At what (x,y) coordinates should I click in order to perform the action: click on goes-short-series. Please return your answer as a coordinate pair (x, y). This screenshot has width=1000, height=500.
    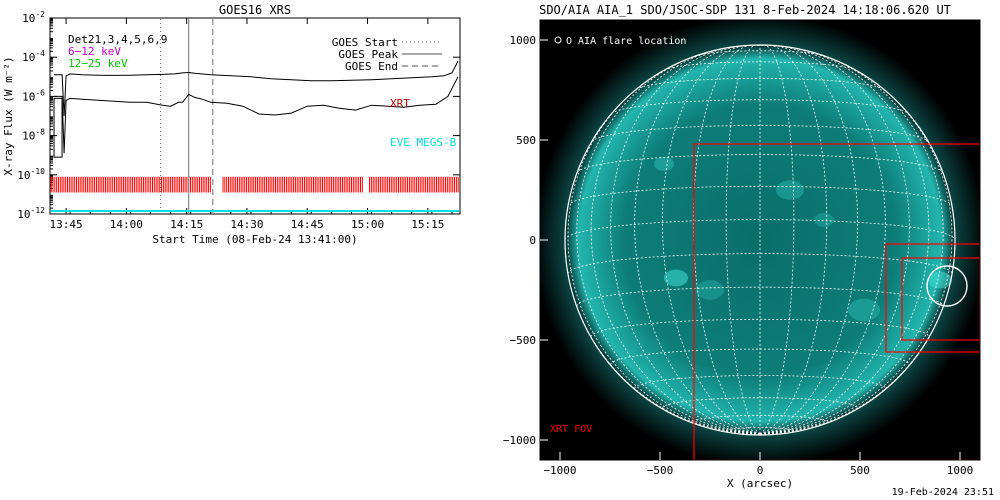
    Looking at the image, I should click on (256, 115).